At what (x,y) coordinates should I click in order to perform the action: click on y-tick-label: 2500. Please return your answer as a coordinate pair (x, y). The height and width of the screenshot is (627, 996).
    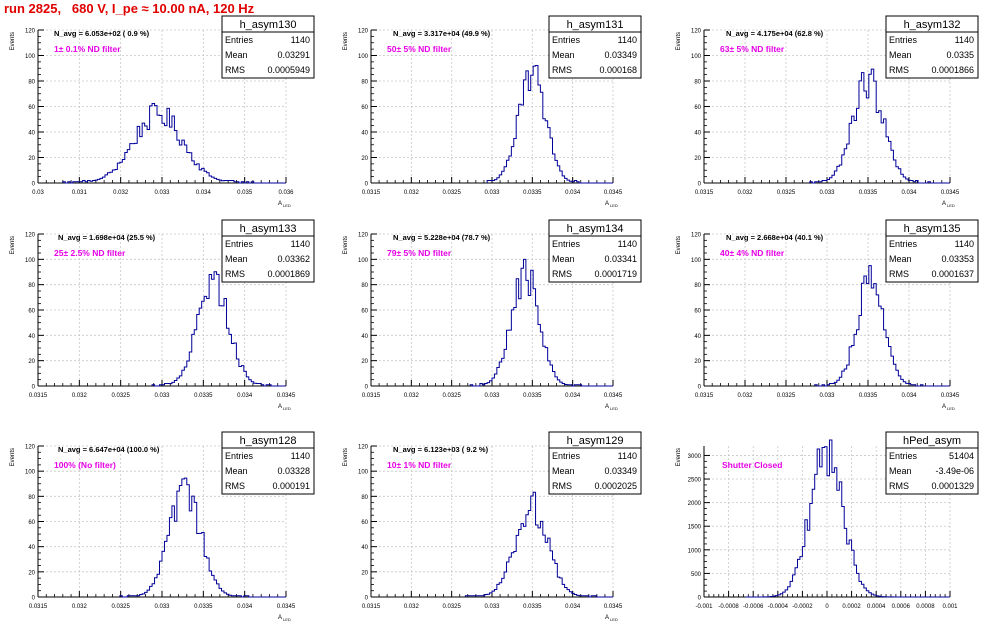
    Looking at the image, I should click on (695, 481).